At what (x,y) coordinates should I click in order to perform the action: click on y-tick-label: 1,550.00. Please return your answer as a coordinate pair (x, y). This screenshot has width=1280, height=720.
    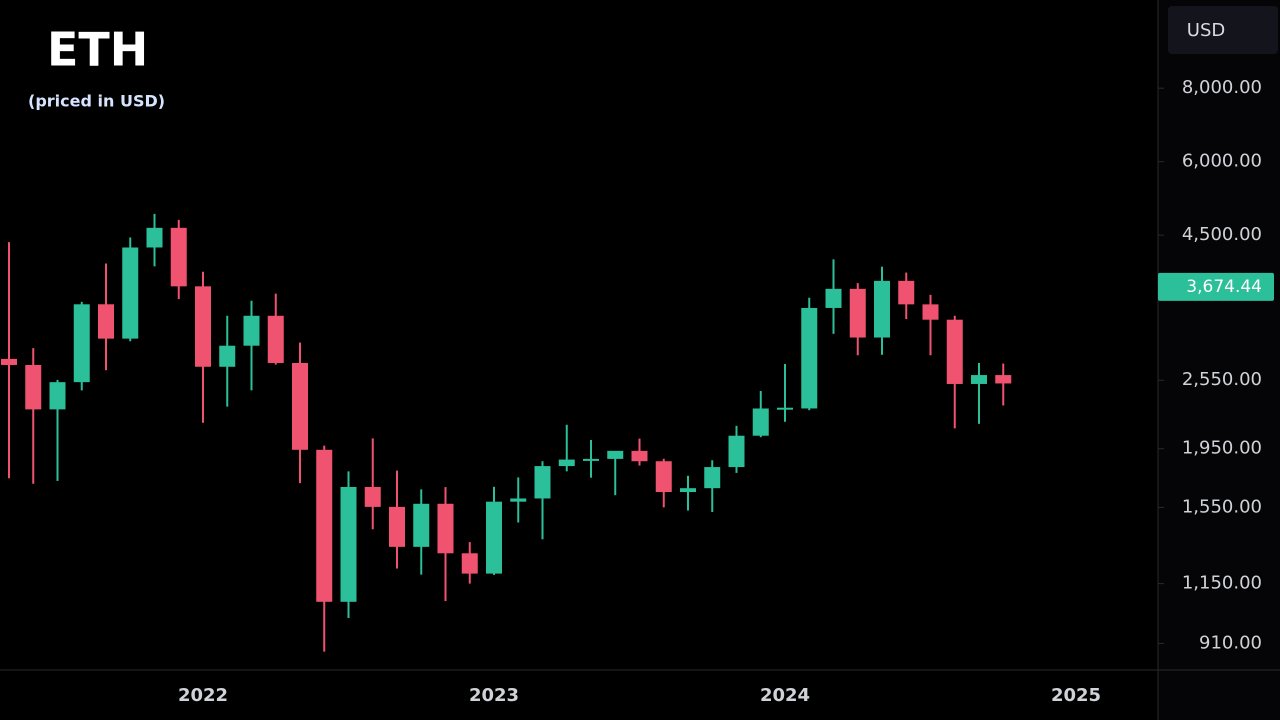
    Looking at the image, I should click on (1222, 506).